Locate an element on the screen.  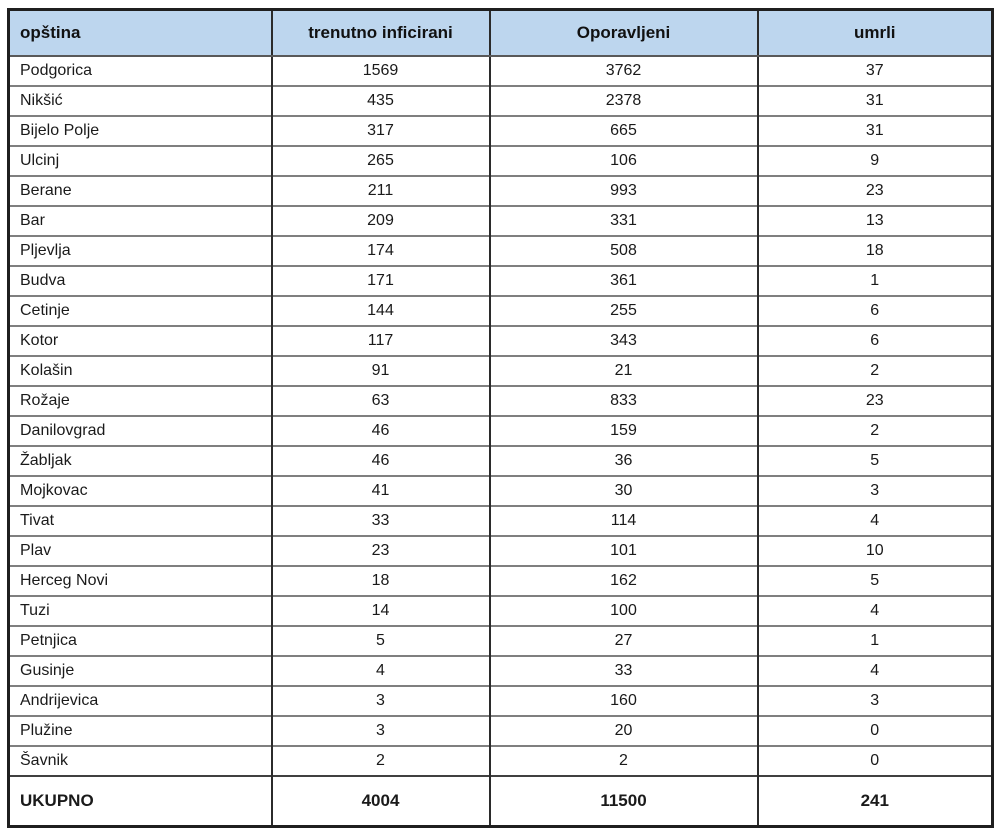
table-row: Bijelo Polje 317 665 31 is located at coordinates (500, 130).